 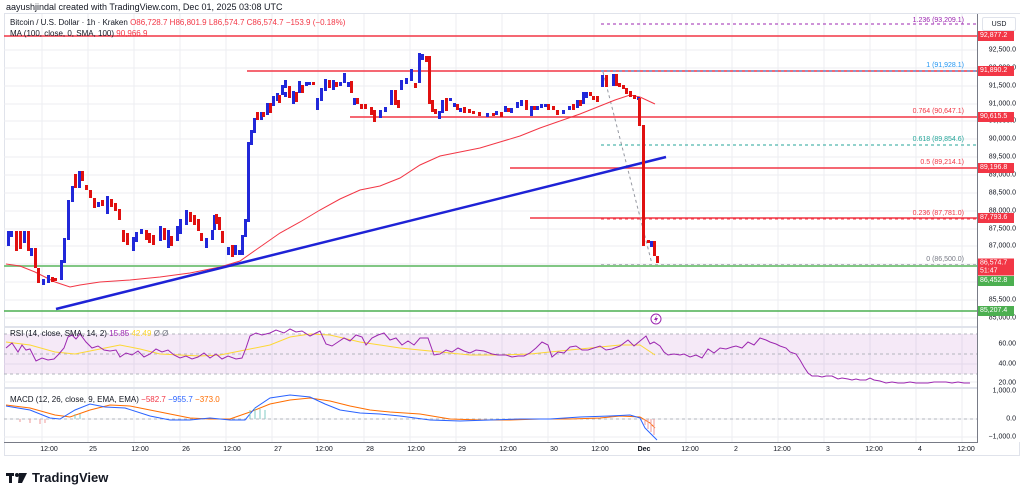 What do you see at coordinates (207, 399) in the screenshot?
I see `macd-signal-value: −373.0` at bounding box center [207, 399].